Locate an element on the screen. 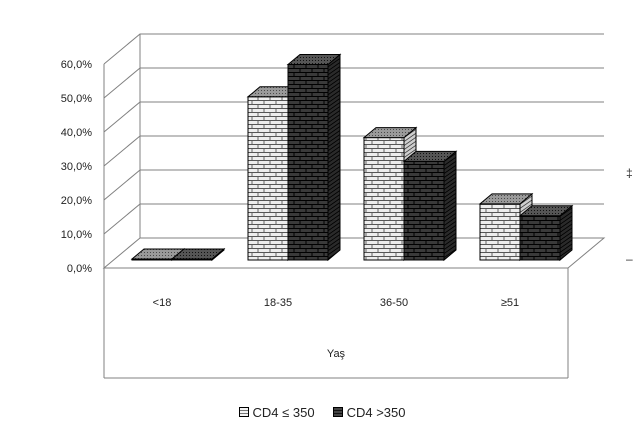  legend-item-cd4-gt-350: CD4 >350 is located at coordinates (369, 412).